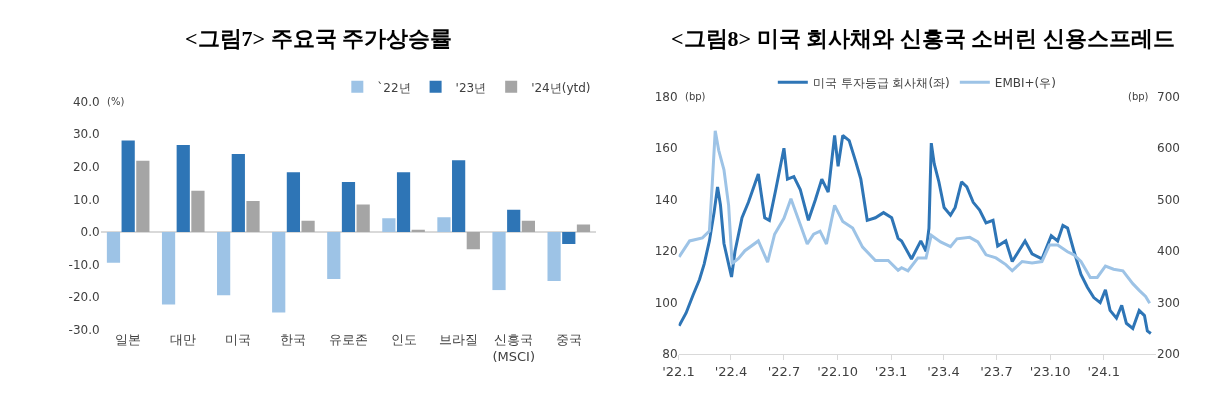 The width and height of the screenshot is (1225, 393). I want to click on legend-label: `22년, so click(394, 87).